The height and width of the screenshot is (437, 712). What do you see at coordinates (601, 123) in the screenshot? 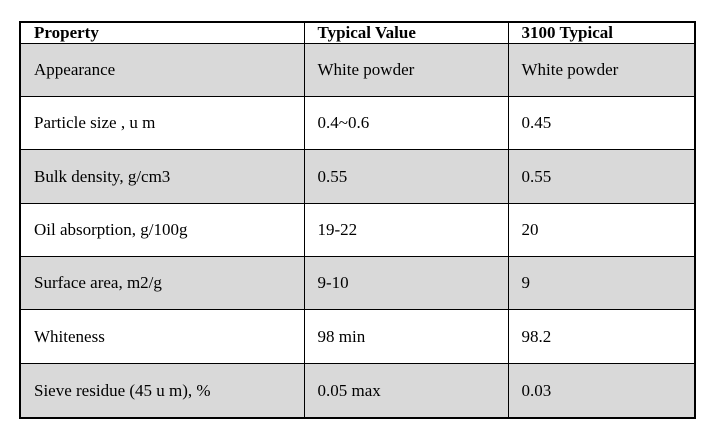
I see `cell-3100-typical: 0.45` at bounding box center [601, 123].